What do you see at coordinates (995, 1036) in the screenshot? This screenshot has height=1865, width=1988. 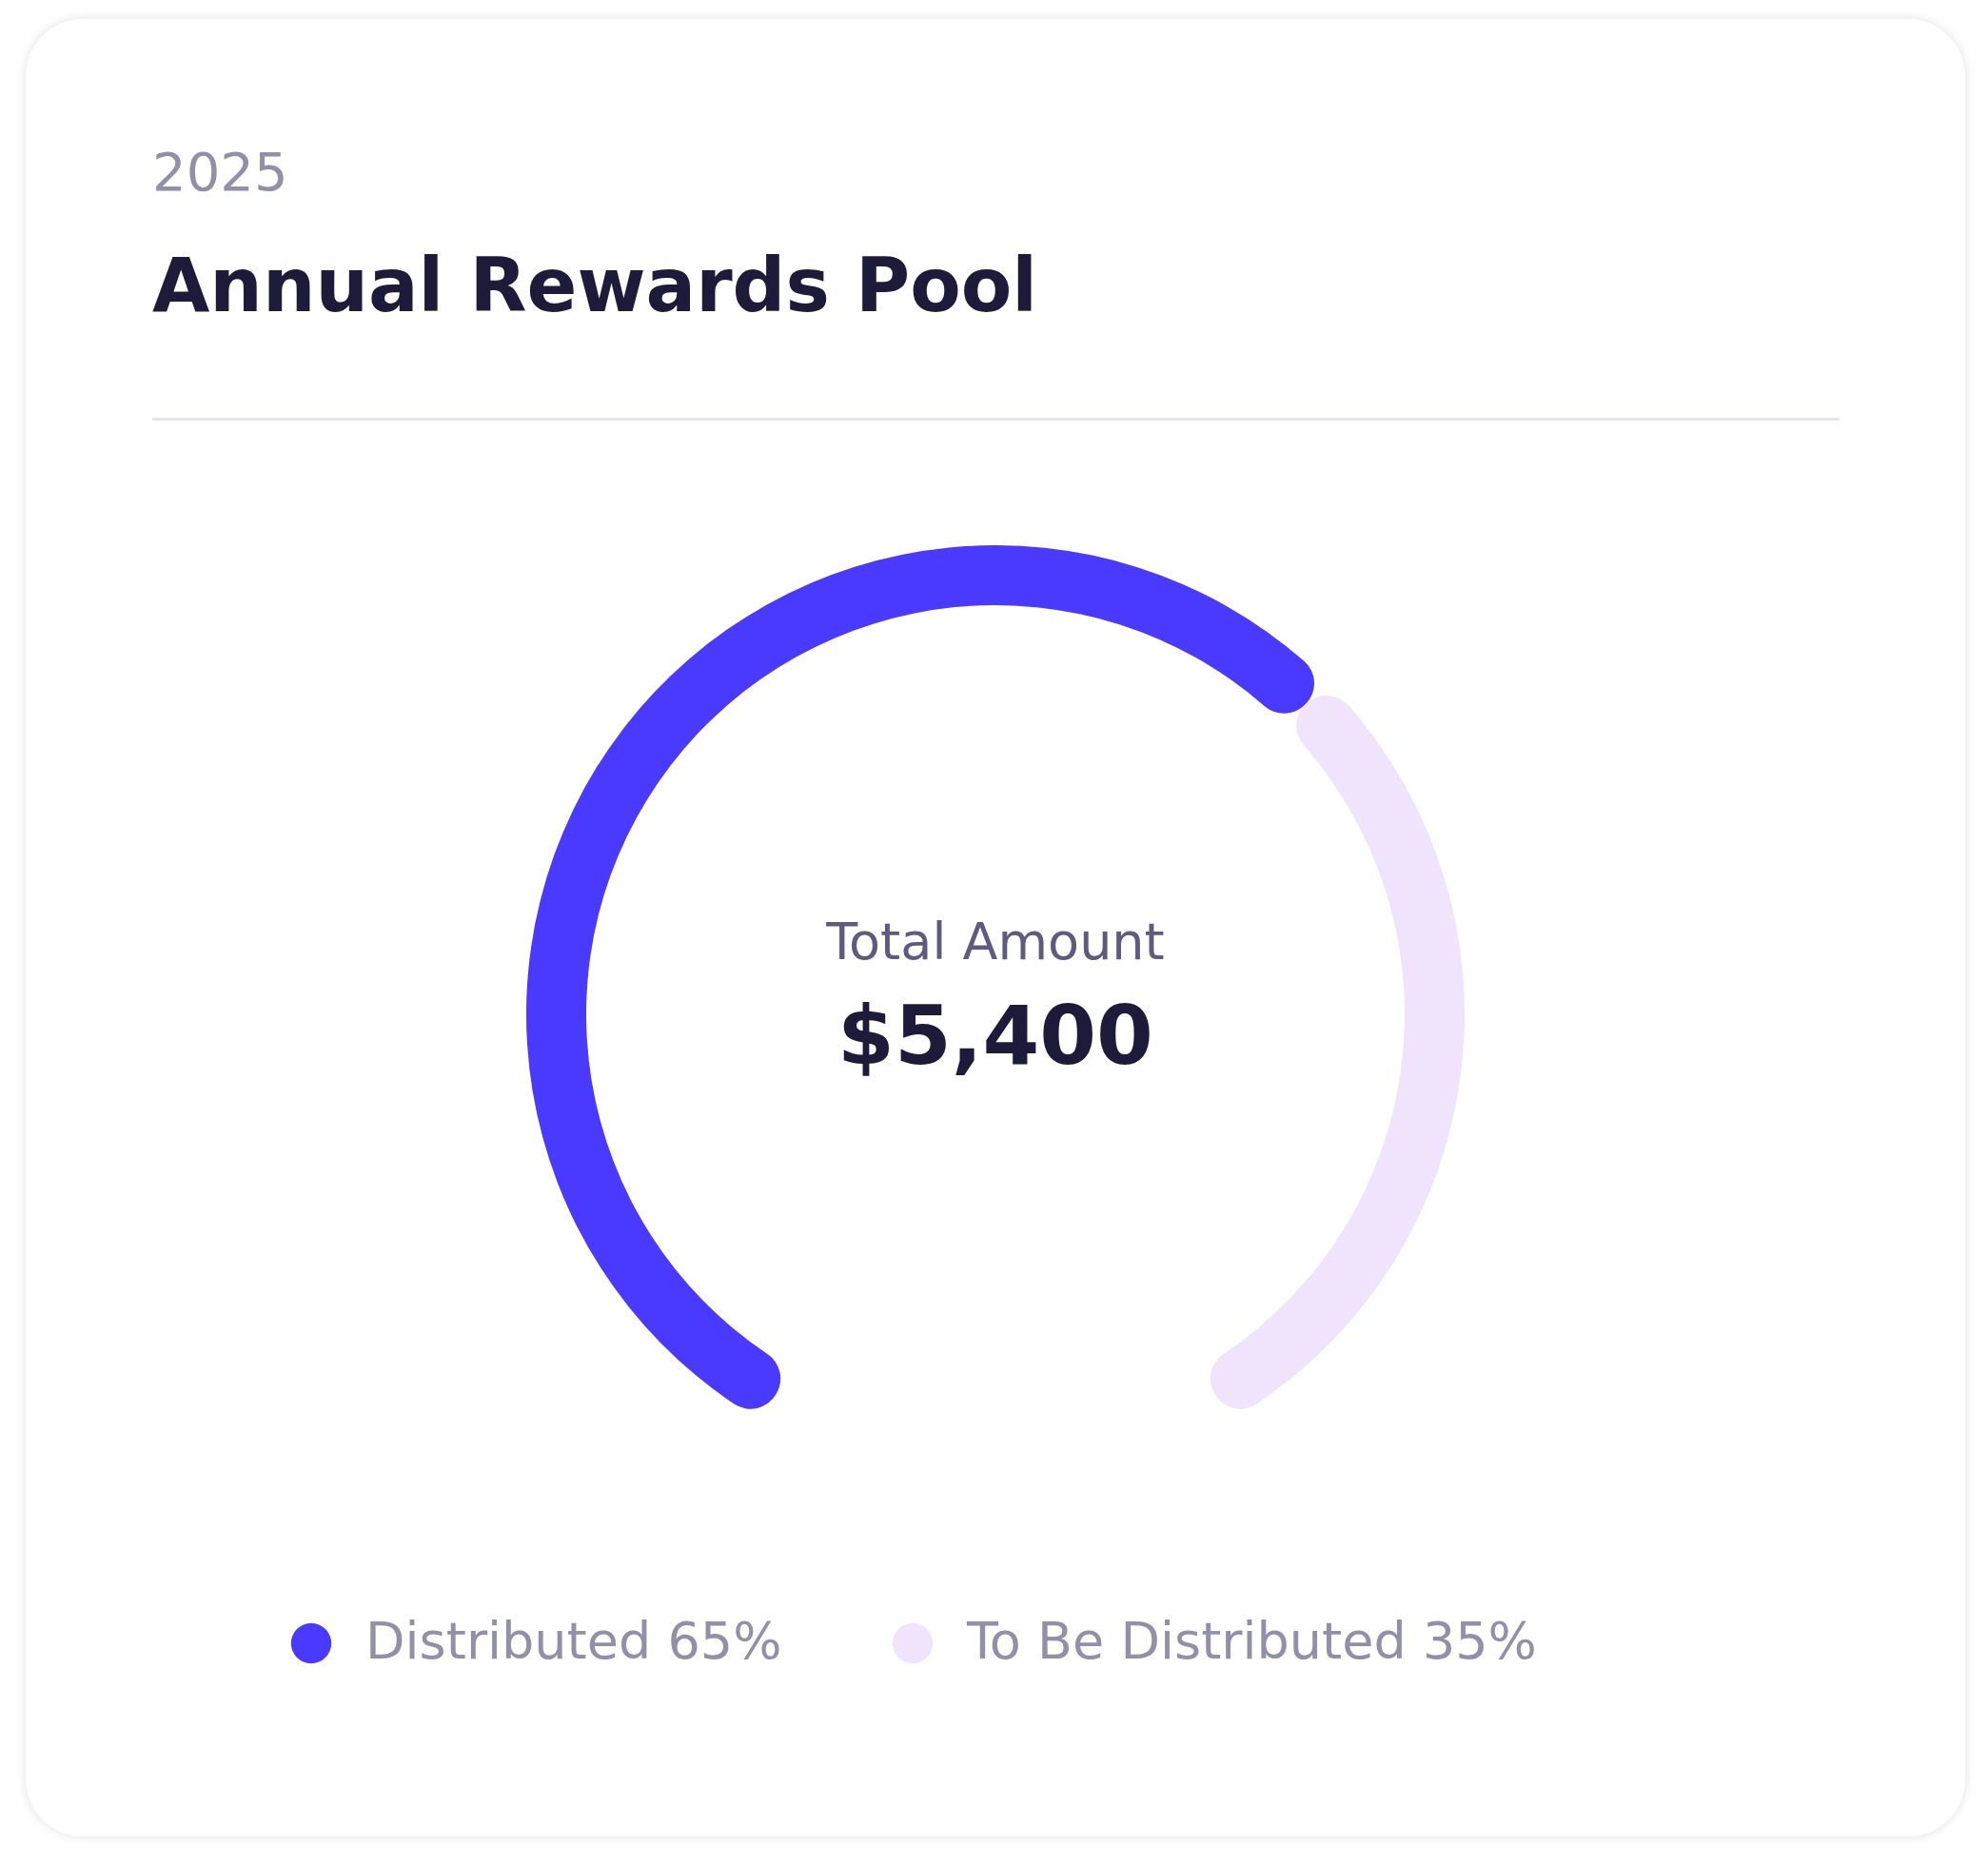 I see `text: $5,400` at bounding box center [995, 1036].